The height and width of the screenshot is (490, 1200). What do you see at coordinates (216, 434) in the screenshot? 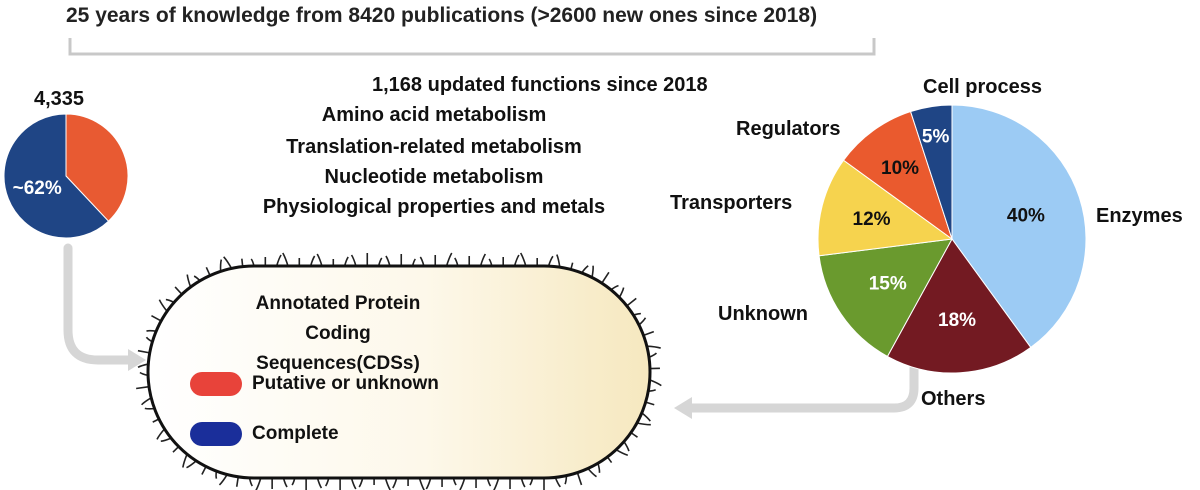
I see `legend-swatch-complete` at bounding box center [216, 434].